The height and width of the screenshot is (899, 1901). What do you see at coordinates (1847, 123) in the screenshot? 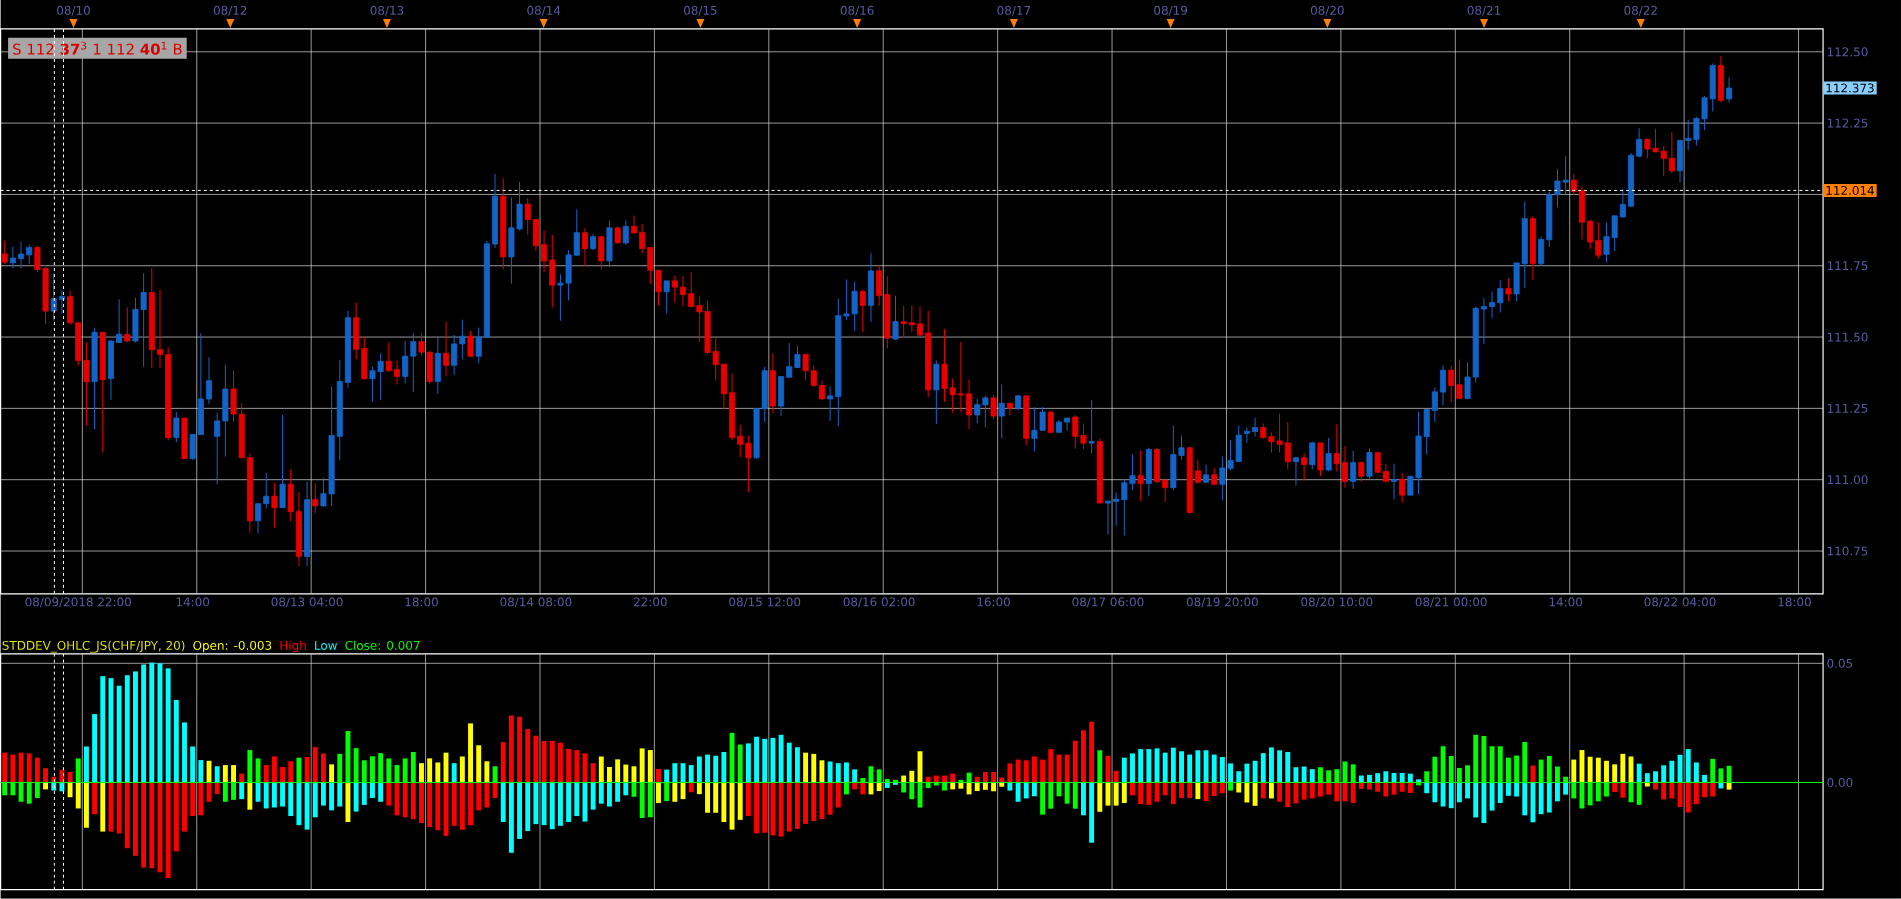
I see `y-tick-label: 112.25` at bounding box center [1847, 123].